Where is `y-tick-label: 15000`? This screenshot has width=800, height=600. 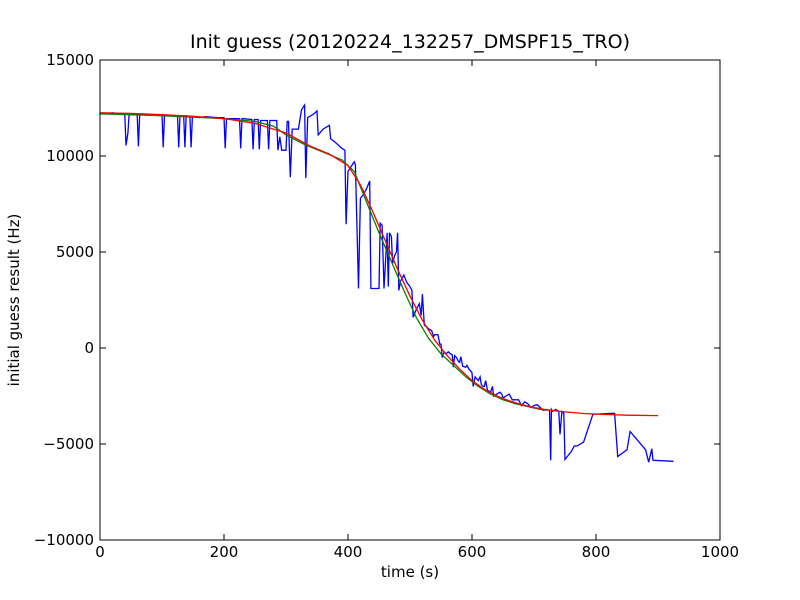
y-tick-label: 15000 is located at coordinates (70, 60).